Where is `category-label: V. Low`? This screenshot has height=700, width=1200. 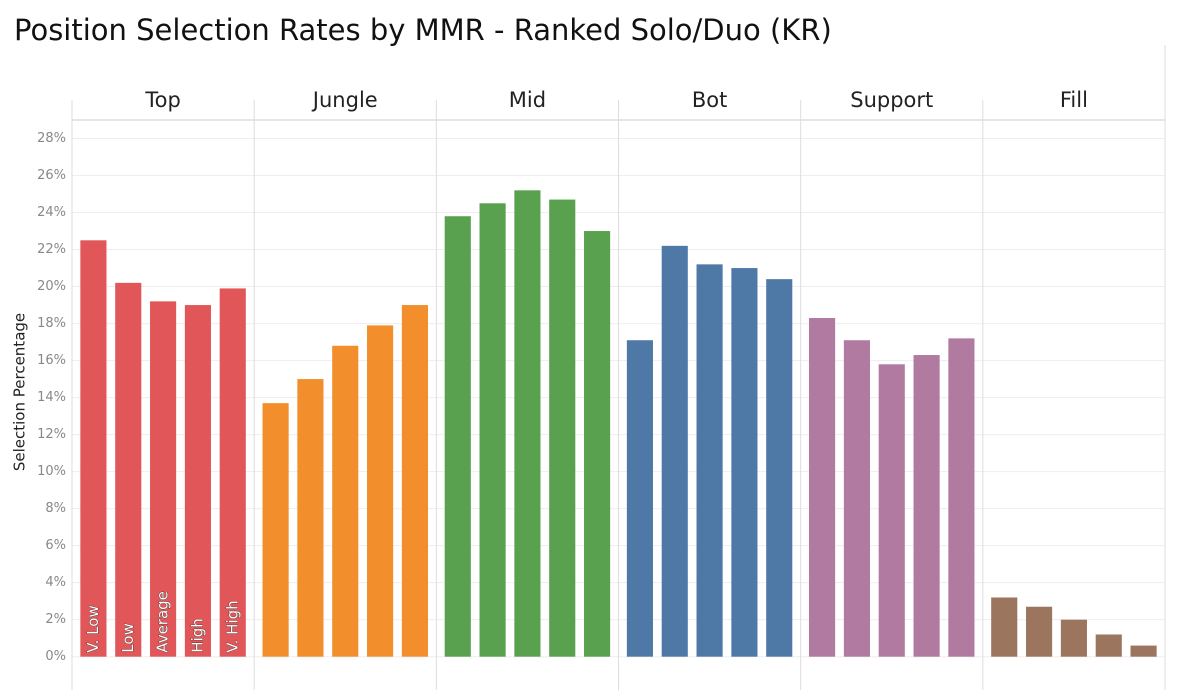 category-label: V. Low is located at coordinates (93, 628).